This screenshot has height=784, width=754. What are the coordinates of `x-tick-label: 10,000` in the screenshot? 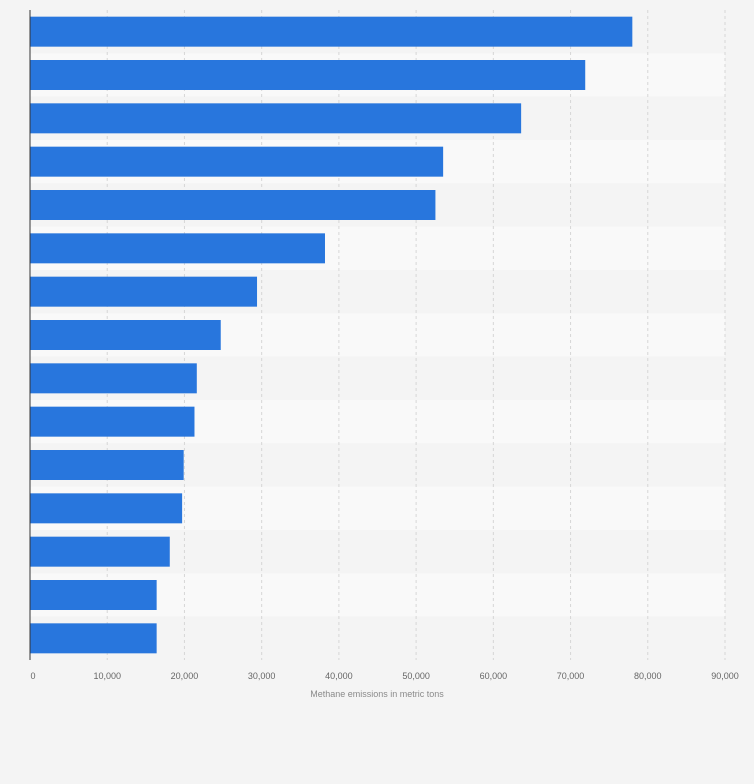 It's located at (107, 676).